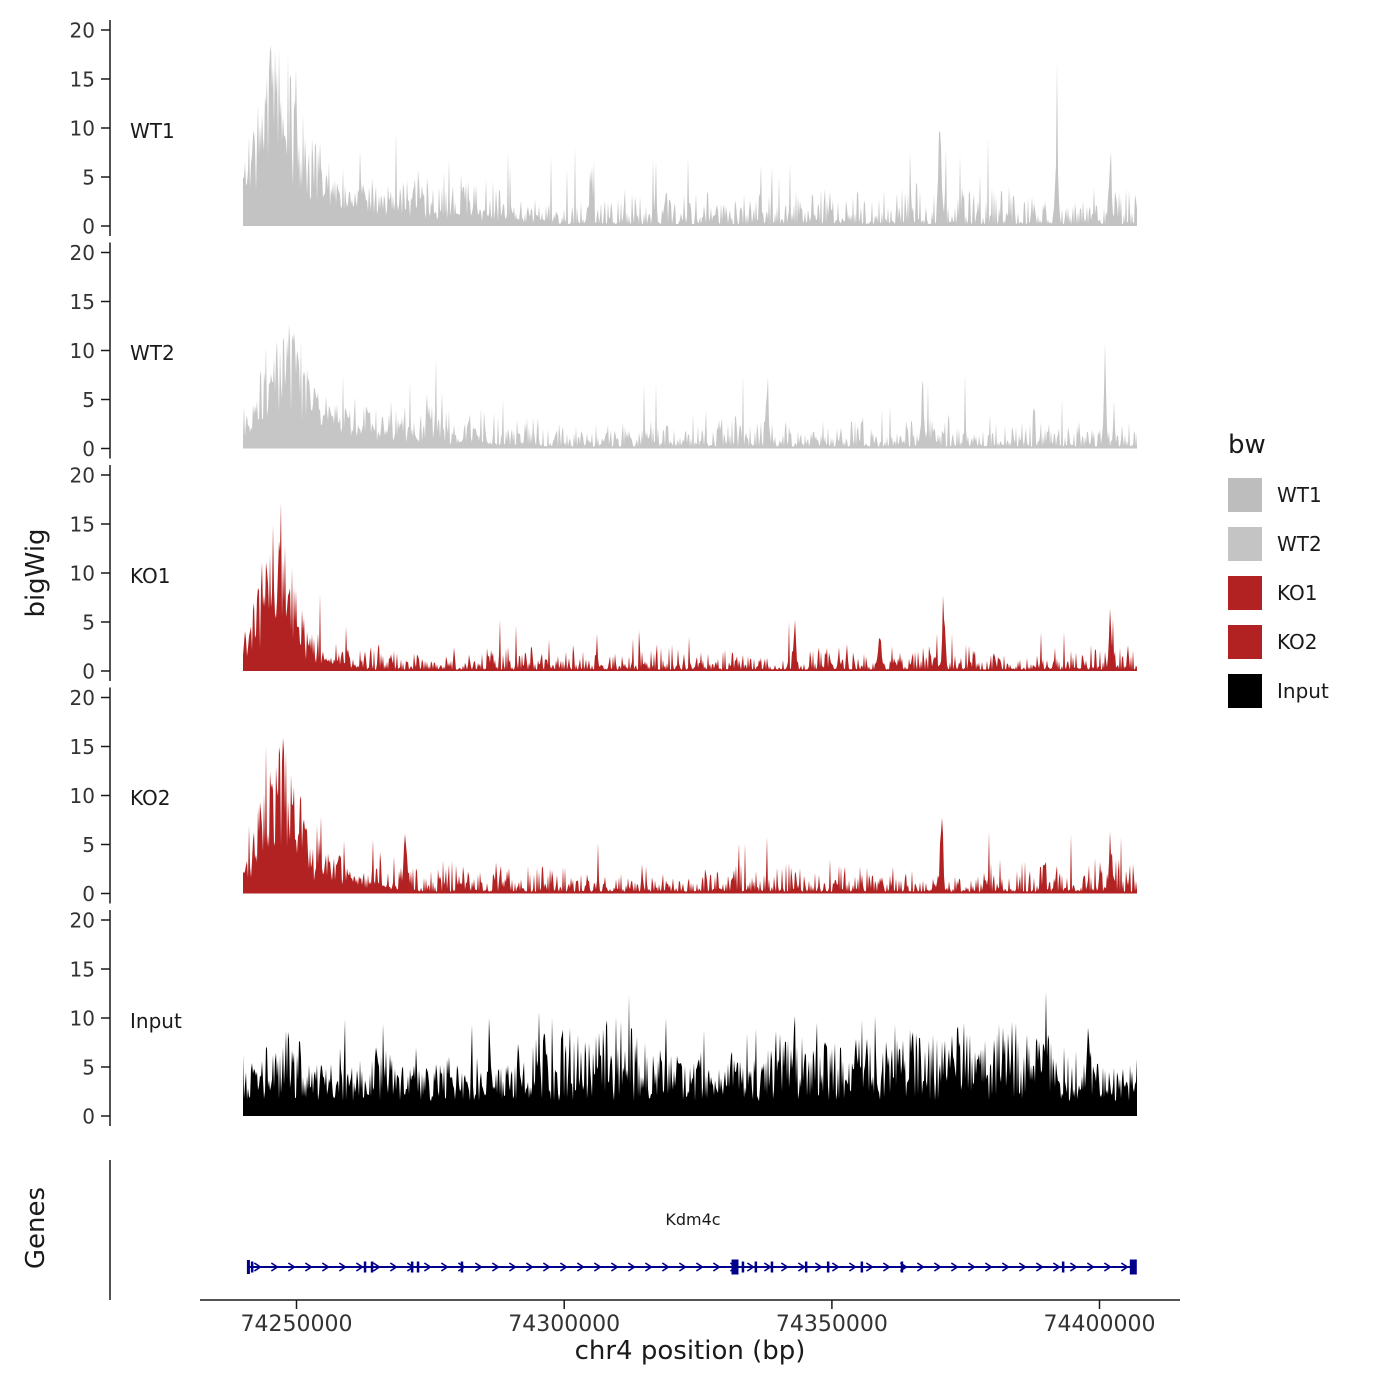  Describe the element at coordinates (1299, 544) in the screenshot. I see `legend-label: WT2` at that location.